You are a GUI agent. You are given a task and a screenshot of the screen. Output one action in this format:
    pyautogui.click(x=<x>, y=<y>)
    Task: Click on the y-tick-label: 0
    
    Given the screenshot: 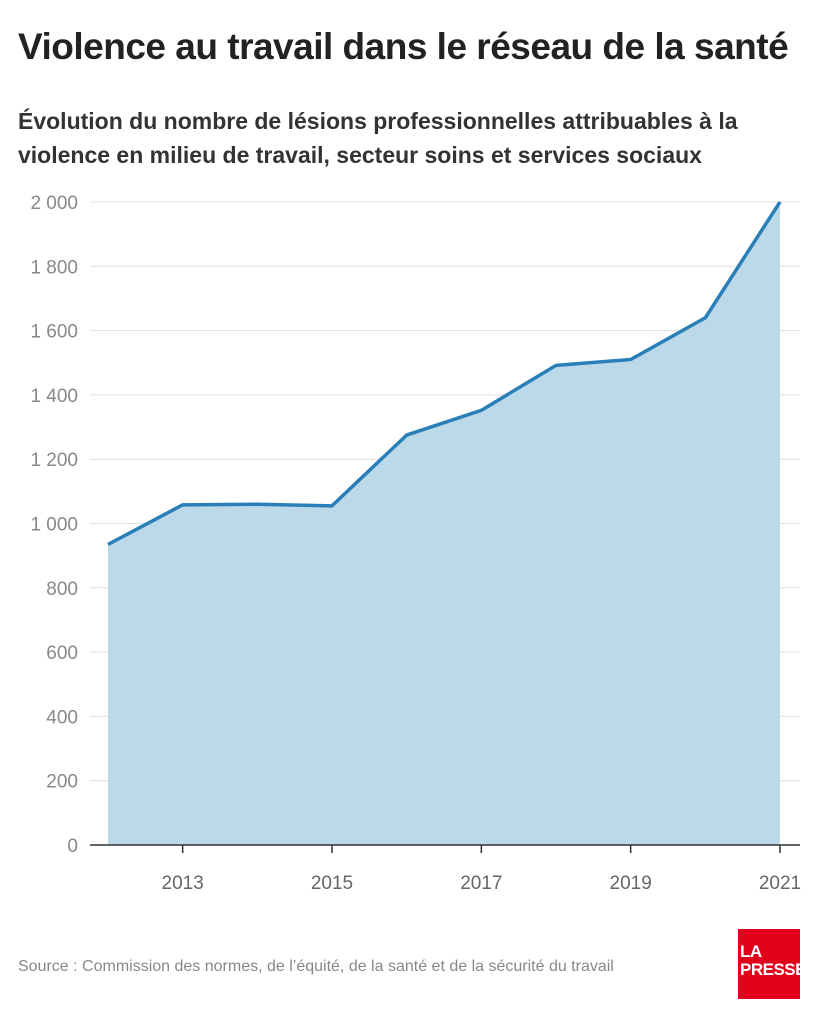 What is the action you would take?
    pyautogui.click(x=72, y=846)
    